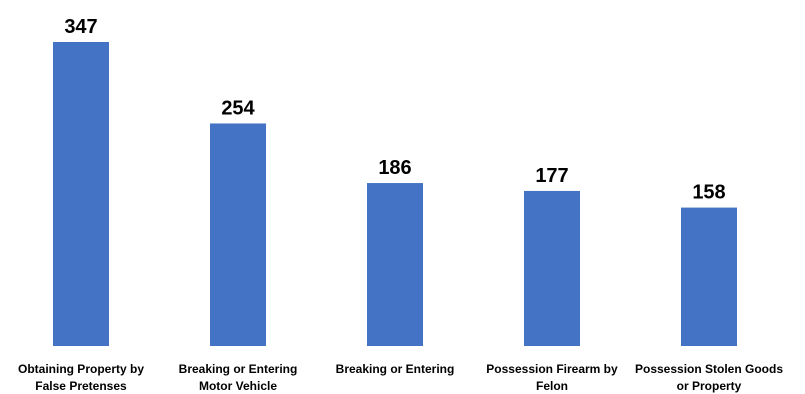 This screenshot has height=394, width=805. I want to click on category-label-line: False Pretenses, so click(81, 386).